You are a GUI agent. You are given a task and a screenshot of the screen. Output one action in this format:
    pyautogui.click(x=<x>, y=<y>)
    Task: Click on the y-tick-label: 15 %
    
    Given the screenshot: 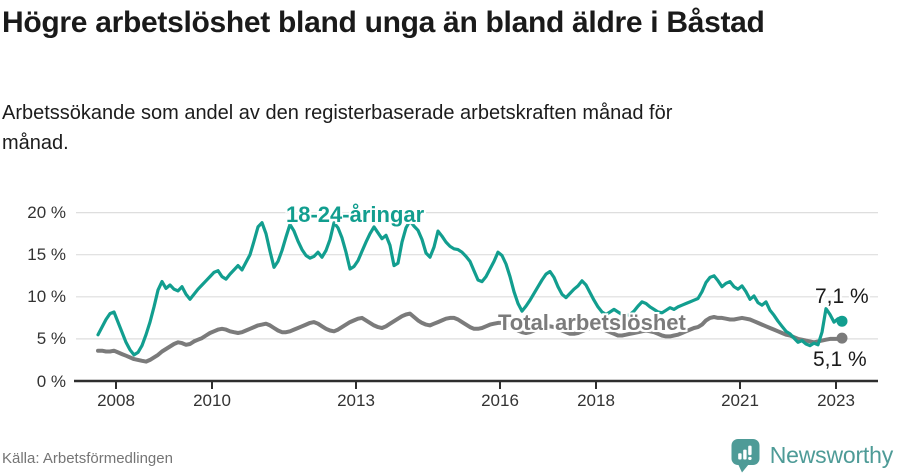 What is the action you would take?
    pyautogui.click(x=46, y=254)
    